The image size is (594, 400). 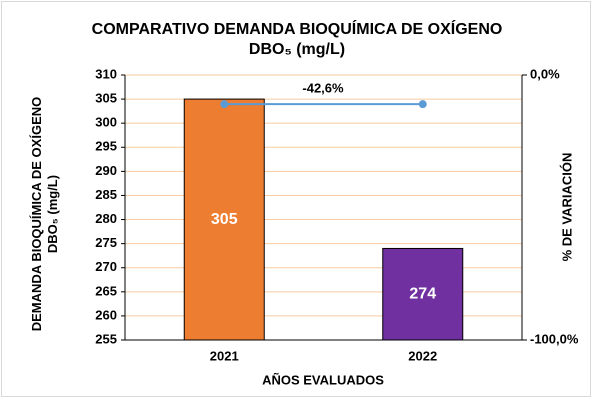 What do you see at coordinates (323, 87) in the screenshot?
I see `annotation: -42,6%` at bounding box center [323, 87].